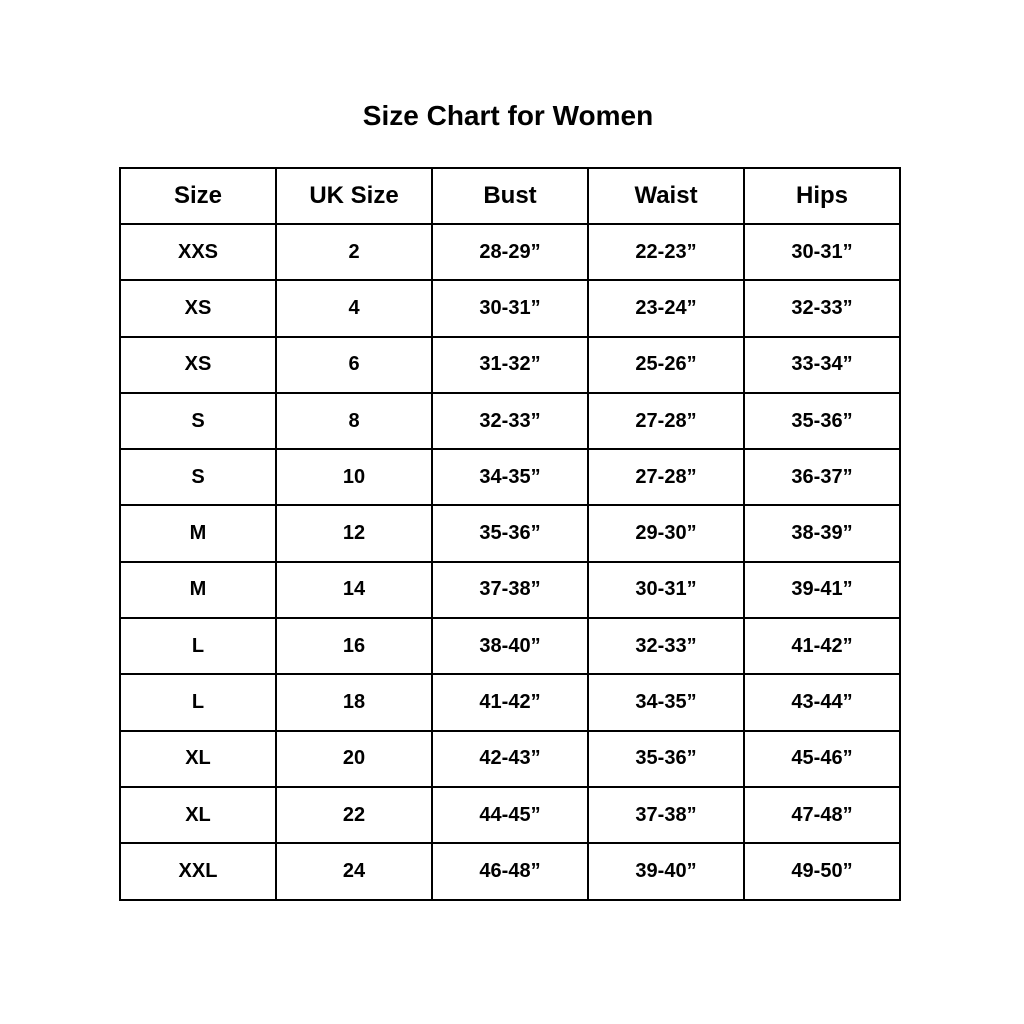  Describe the element at coordinates (822, 702) in the screenshot. I see `table-cell: 43-44”` at that location.